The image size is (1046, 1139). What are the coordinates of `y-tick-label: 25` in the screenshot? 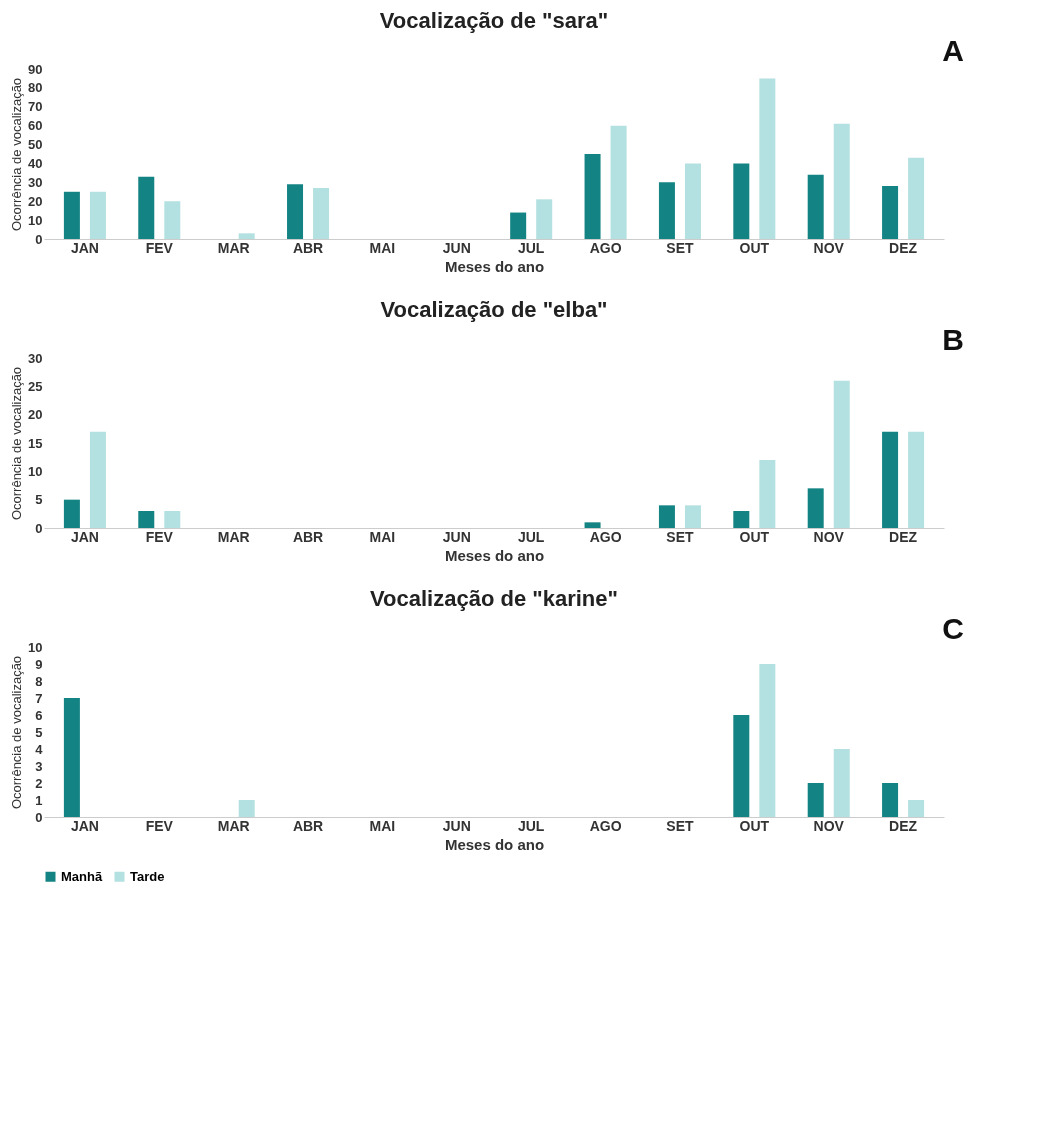 It's located at (35, 386).